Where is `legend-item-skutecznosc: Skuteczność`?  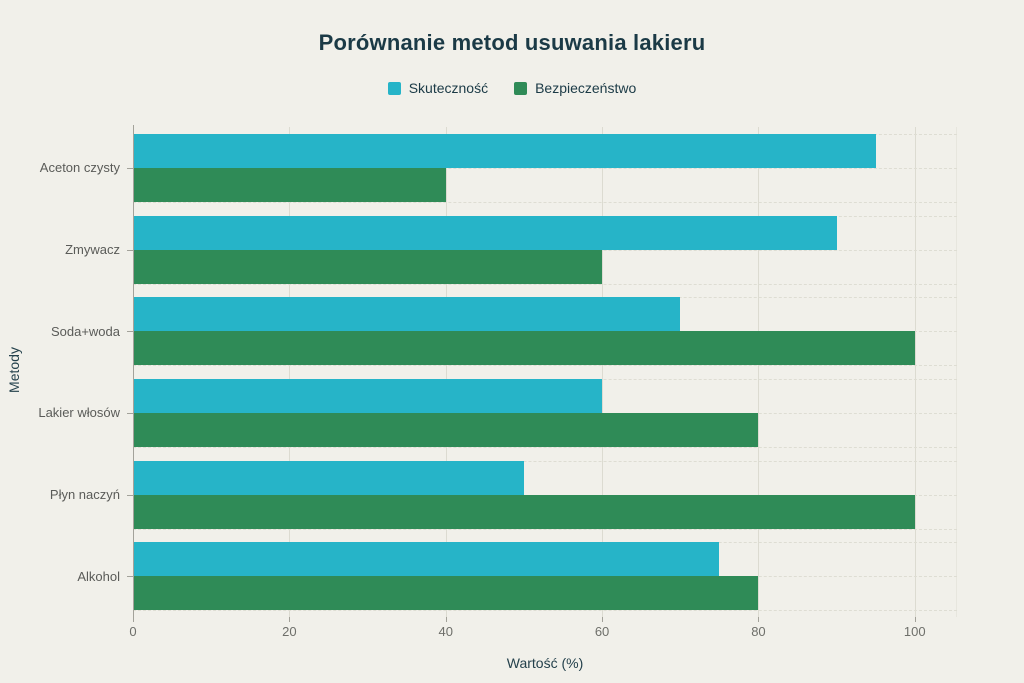
legend-item-skutecznosc: Skuteczność is located at coordinates (438, 88).